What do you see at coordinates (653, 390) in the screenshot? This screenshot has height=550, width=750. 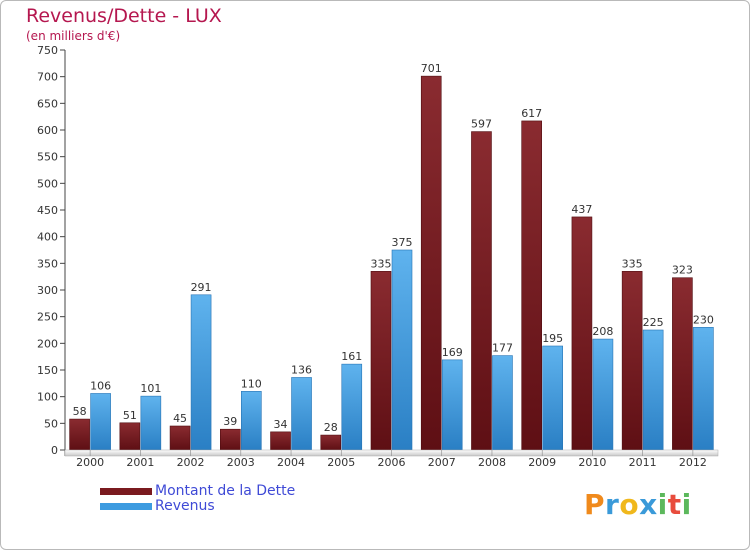 I see `bar-revenue-2011` at bounding box center [653, 390].